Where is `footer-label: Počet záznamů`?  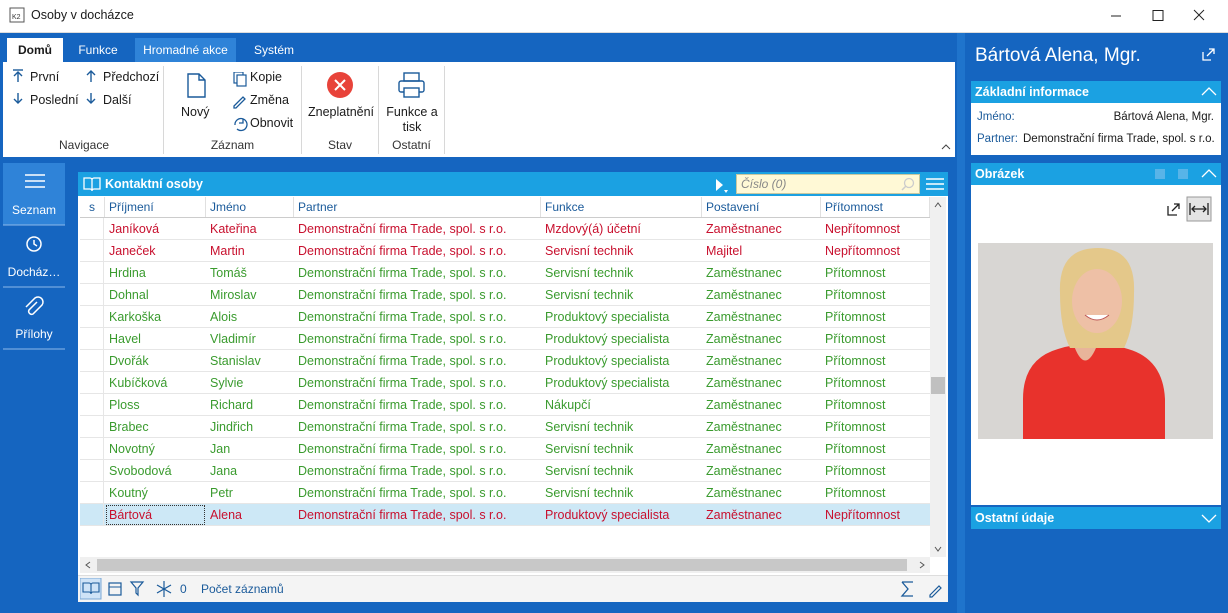
footer-label: Počet záznamů is located at coordinates (242, 589).